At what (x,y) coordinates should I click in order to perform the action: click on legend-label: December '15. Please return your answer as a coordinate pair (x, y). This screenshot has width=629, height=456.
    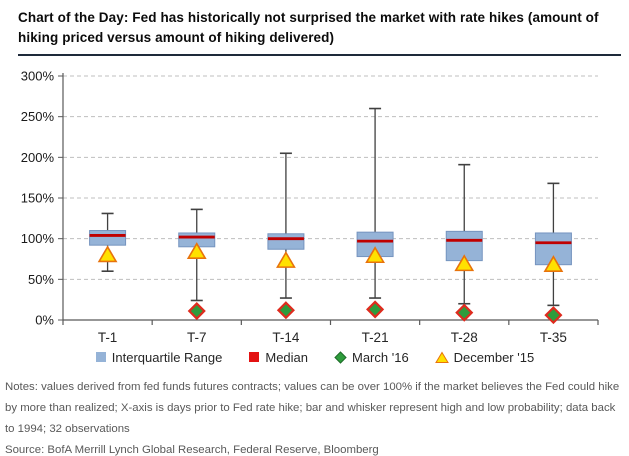
    Looking at the image, I should click on (494, 357).